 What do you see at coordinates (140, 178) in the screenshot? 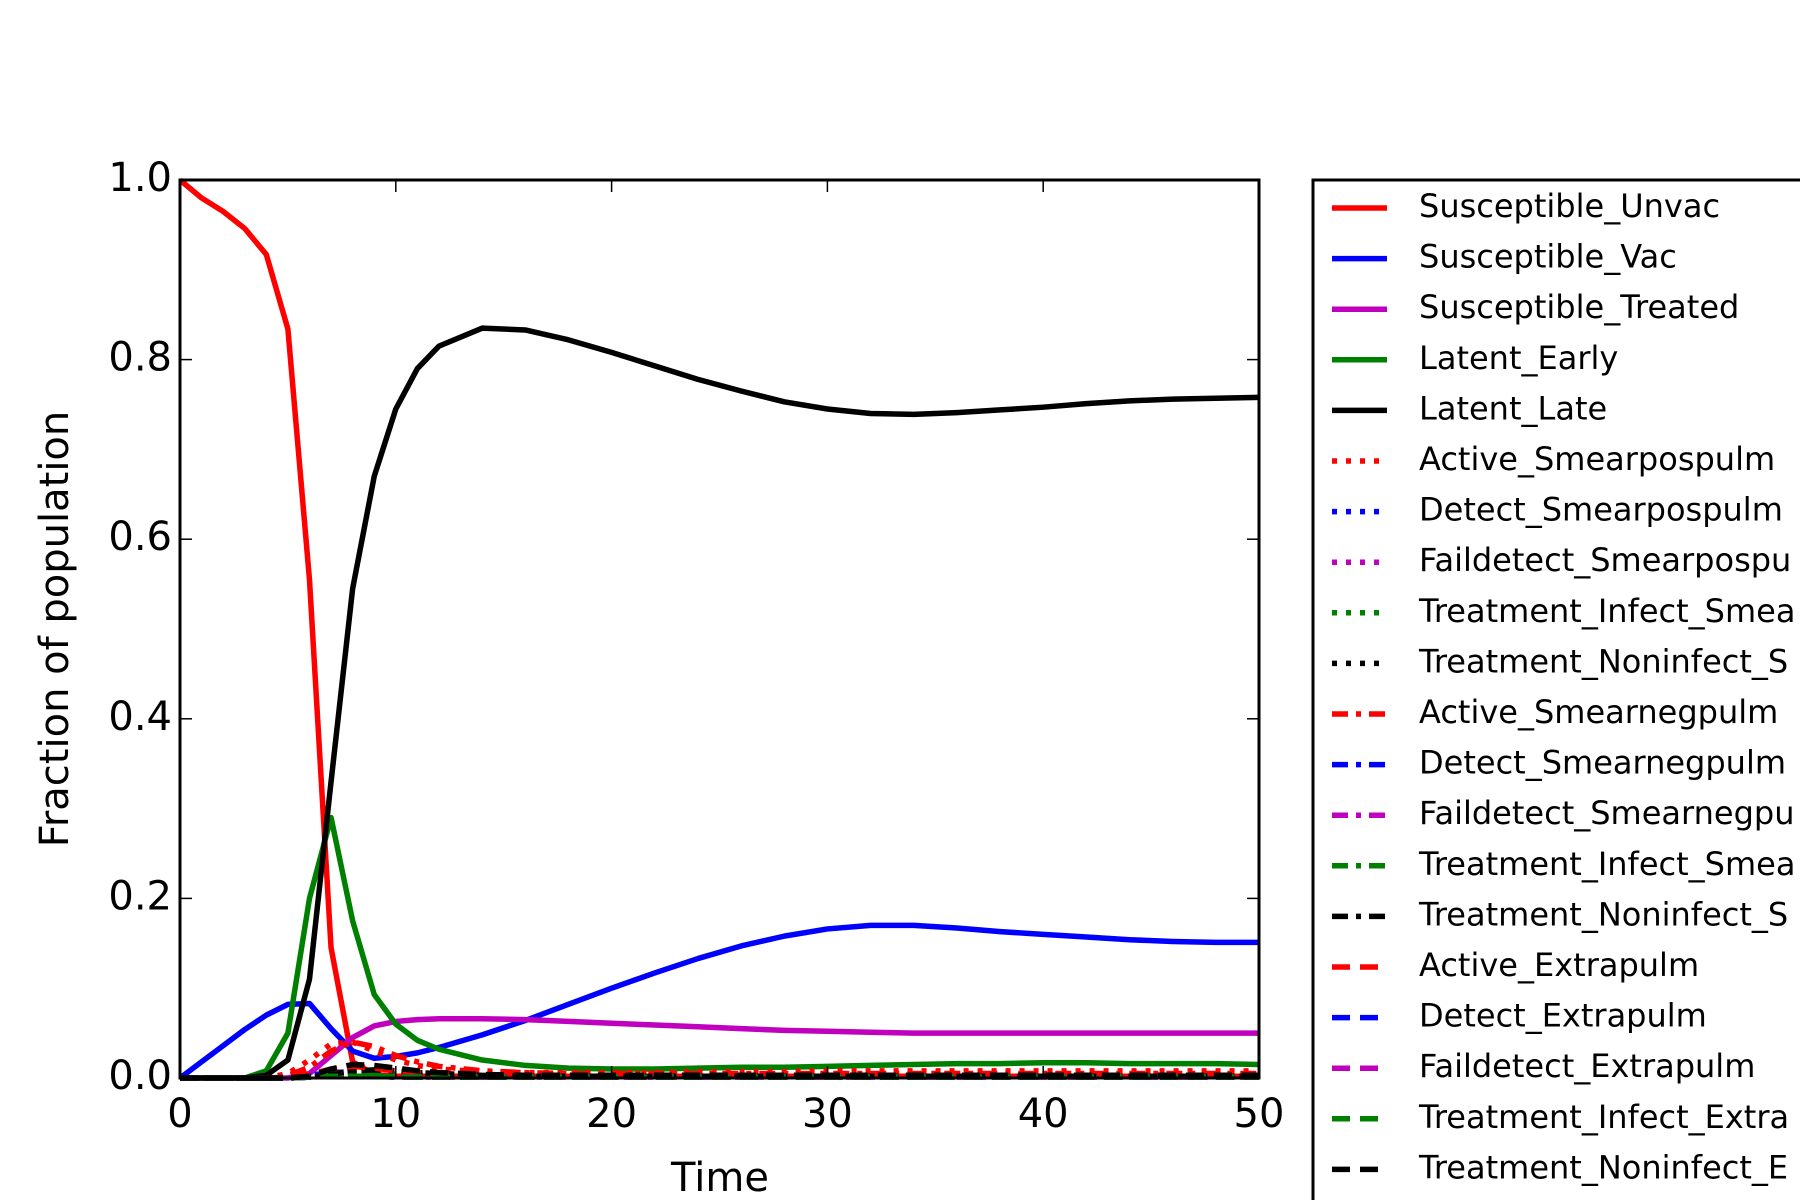
I see `y-tick-label: 1.0` at bounding box center [140, 178].